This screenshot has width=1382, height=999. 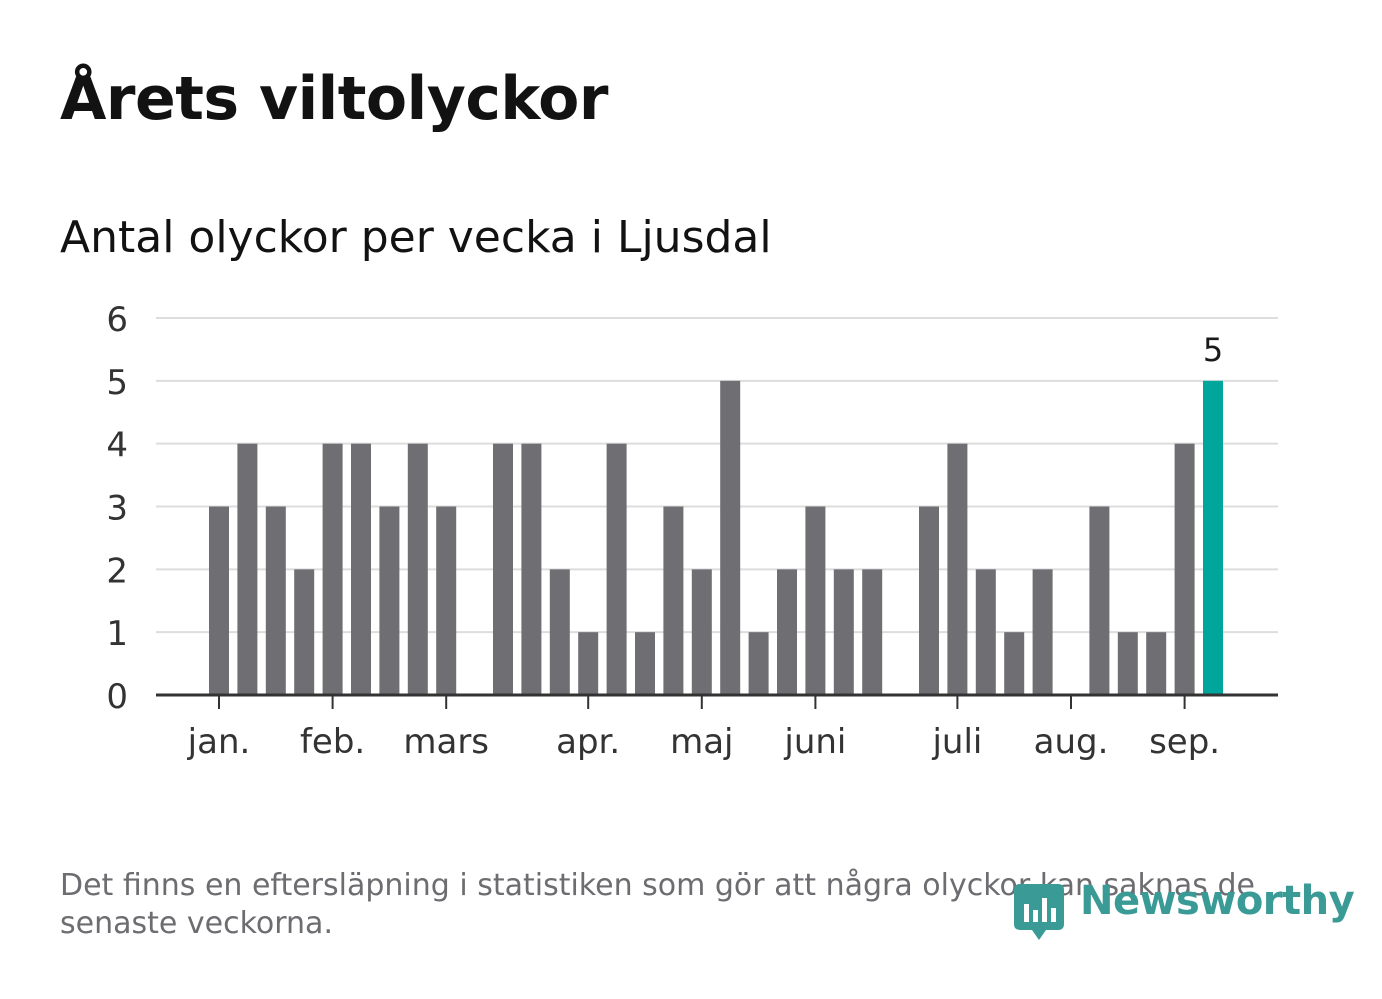 What do you see at coordinates (814, 742) in the screenshot?
I see `x-tick-label-5: juni` at bounding box center [814, 742].